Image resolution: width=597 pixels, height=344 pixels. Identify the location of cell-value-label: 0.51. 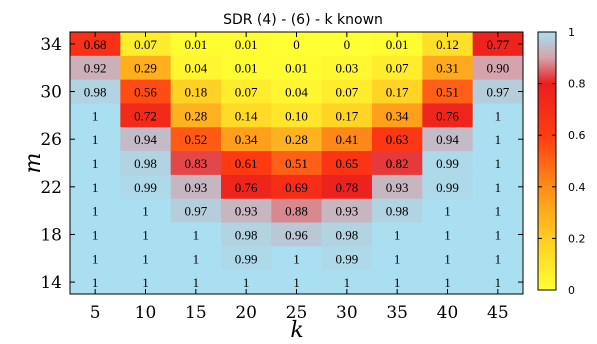
(296, 163).